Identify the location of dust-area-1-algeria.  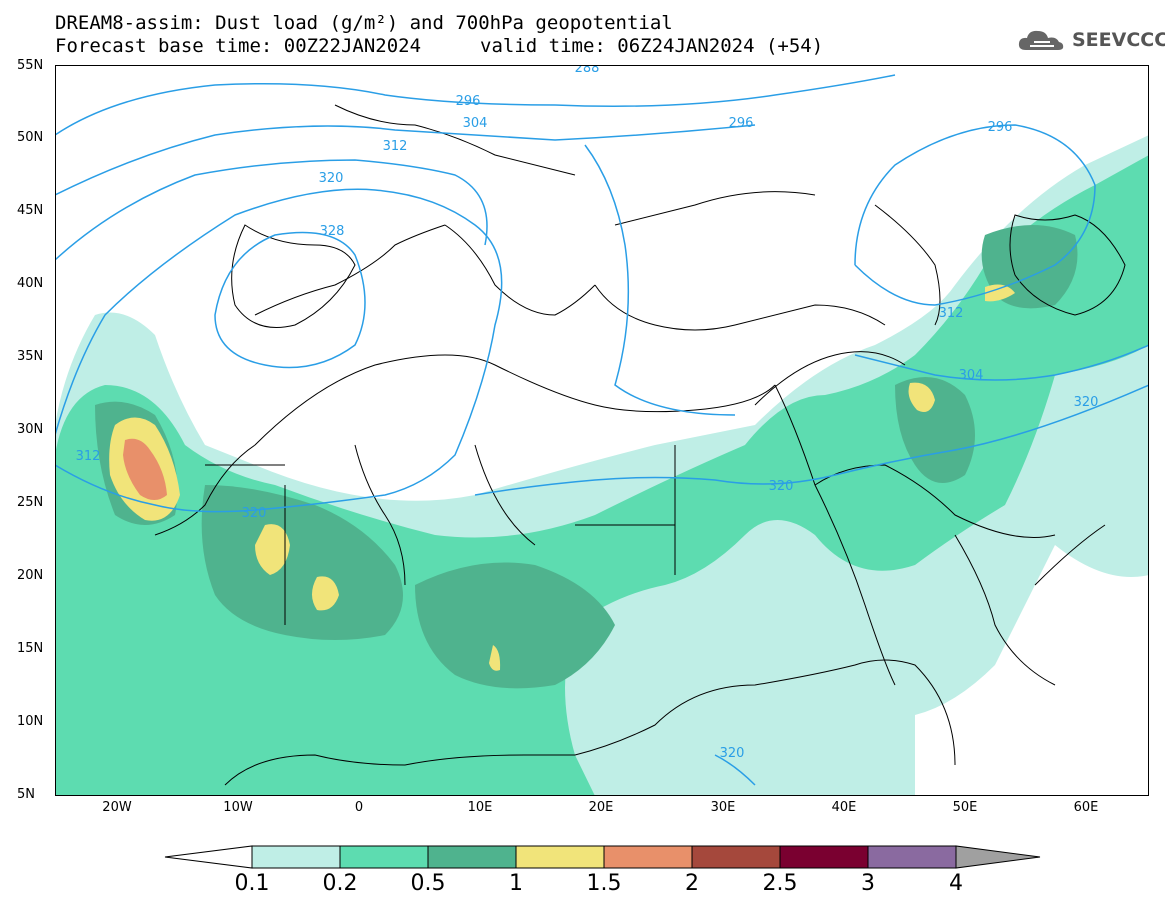
(272, 549).